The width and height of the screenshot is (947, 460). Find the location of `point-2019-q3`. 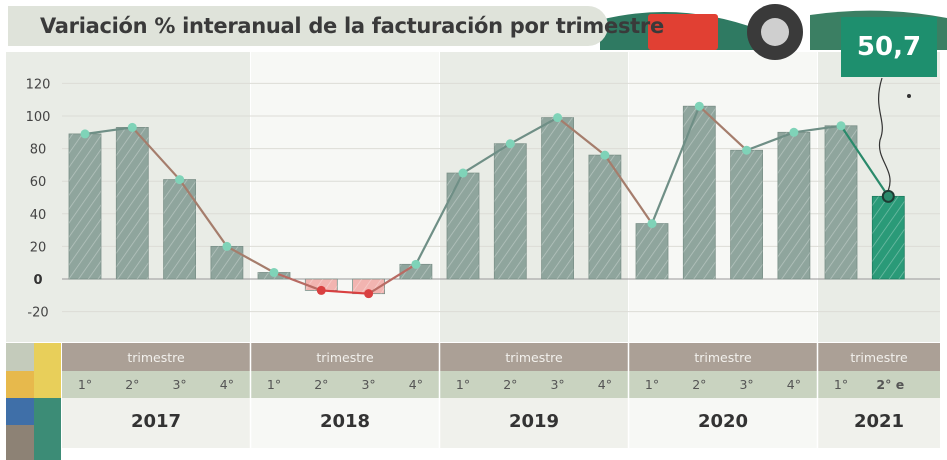

point-2019-q3 is located at coordinates (558, 118).